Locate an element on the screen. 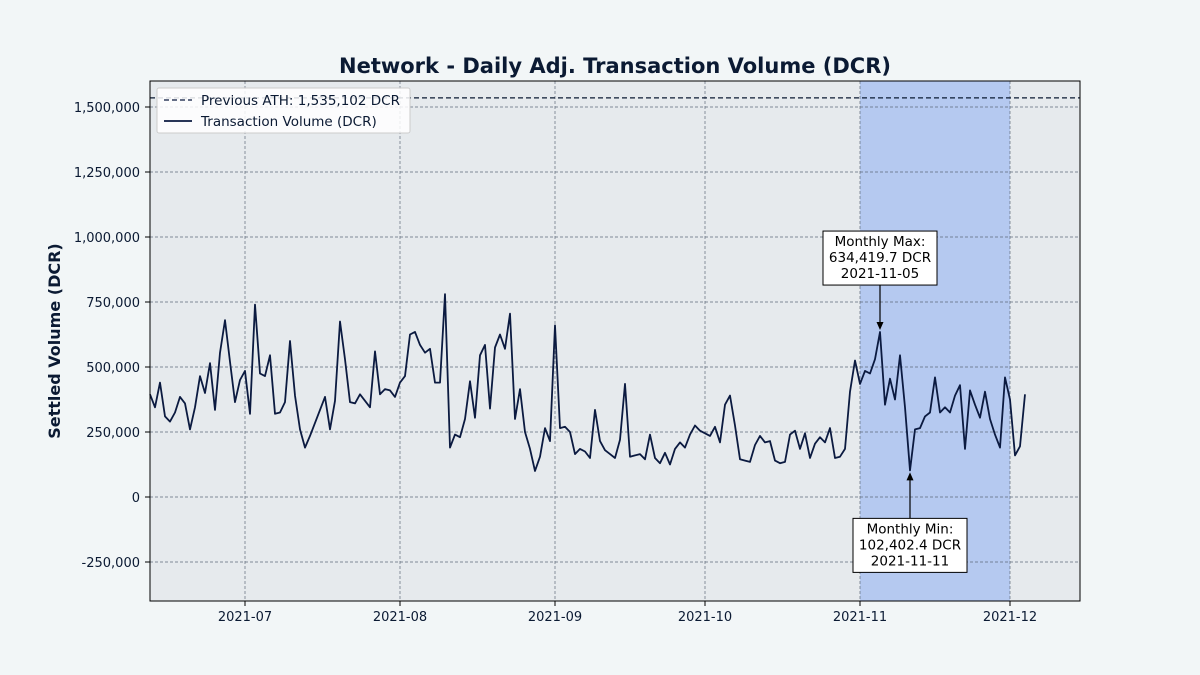  y-tick-label: 1,000,000 is located at coordinates (107, 238).